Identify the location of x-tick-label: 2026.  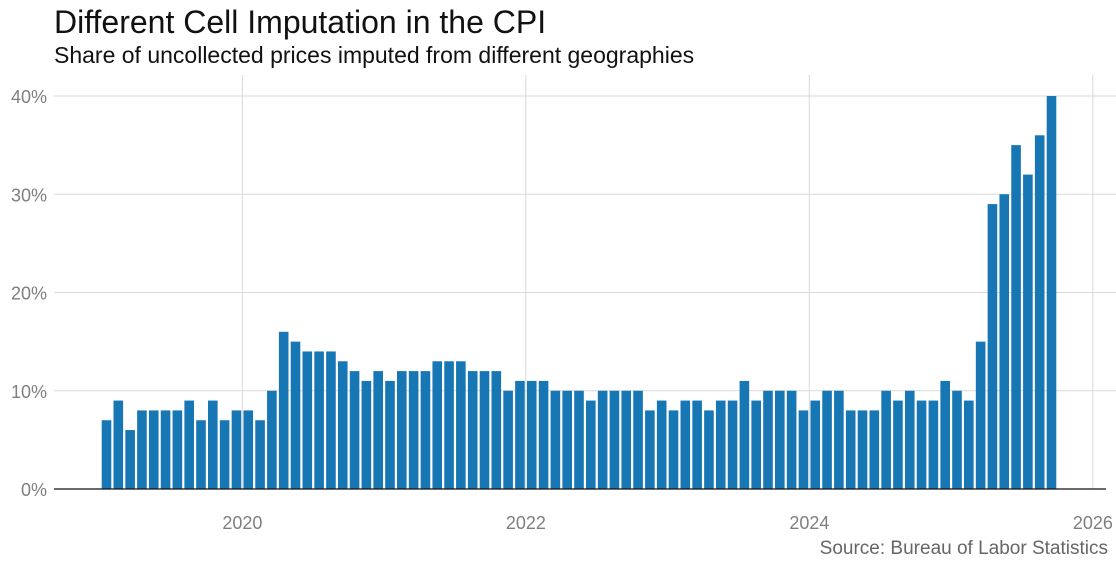
(1093, 523).